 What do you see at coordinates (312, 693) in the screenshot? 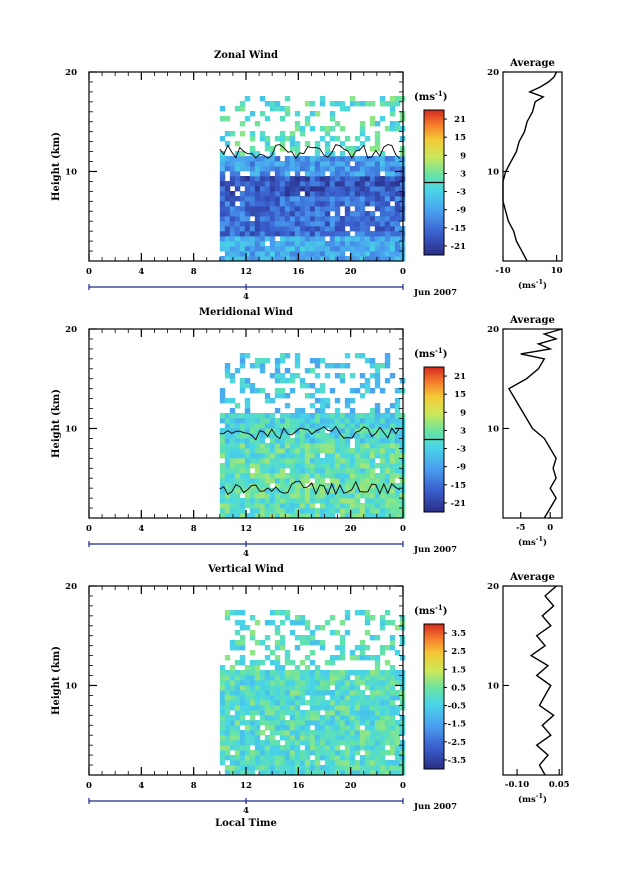
I see `heatmap-cells` at bounding box center [312, 693].